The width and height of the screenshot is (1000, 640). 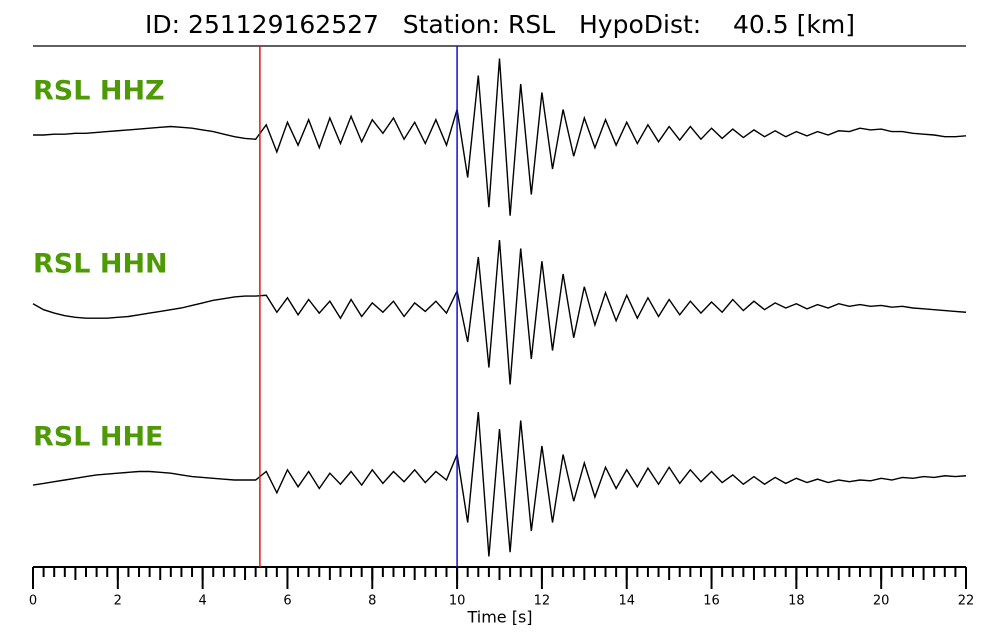 What do you see at coordinates (287, 601) in the screenshot?
I see `x-tick-label: 6` at bounding box center [287, 601].